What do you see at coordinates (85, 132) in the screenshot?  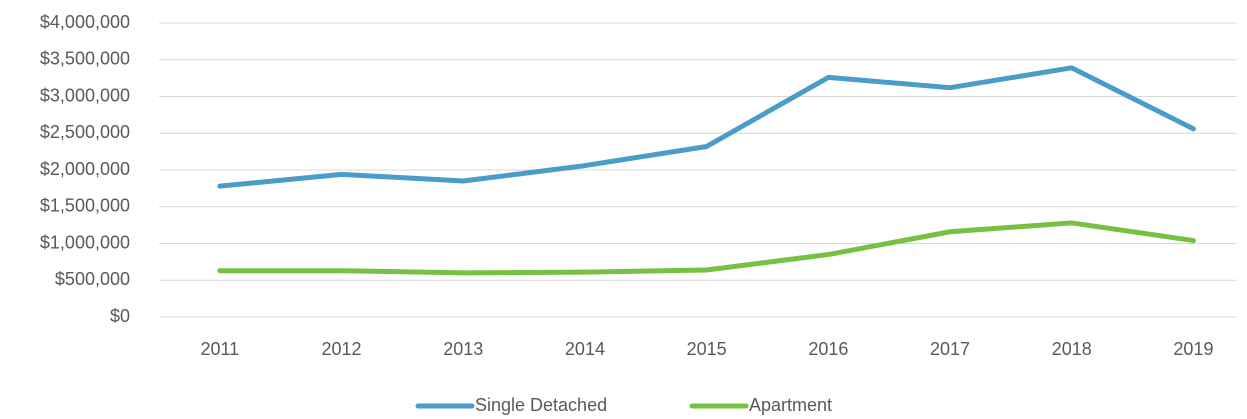 I see `y-tick-label: $2,500,000` at bounding box center [85, 132].